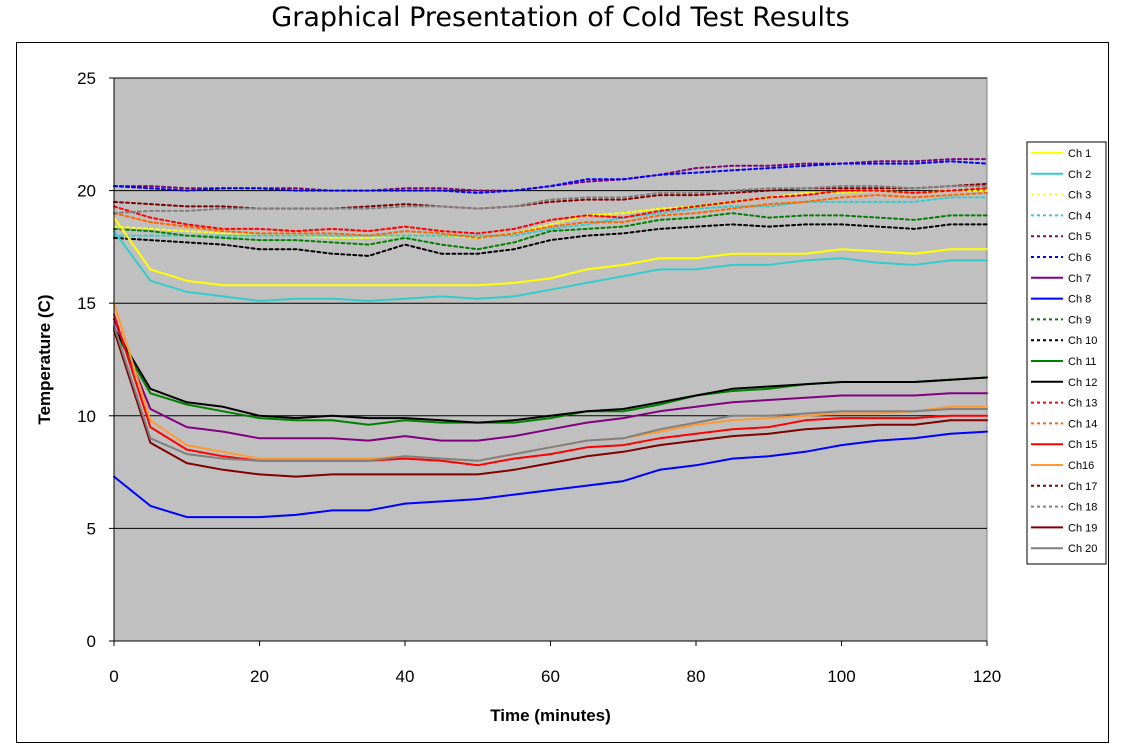 This screenshot has height=753, width=1121. What do you see at coordinates (86, 303) in the screenshot?
I see `y-tick-label: 15` at bounding box center [86, 303].